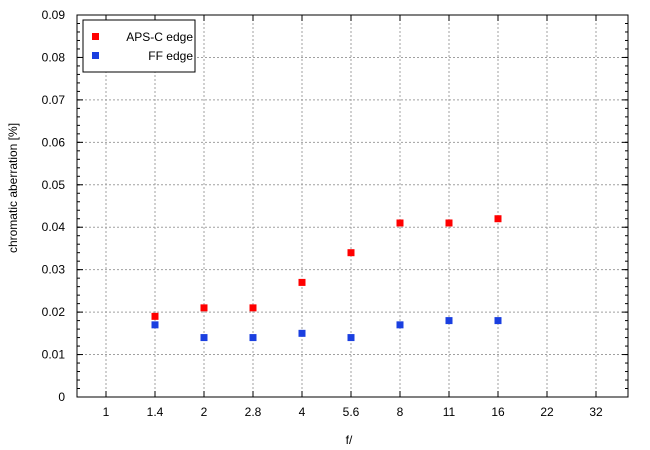  Describe the element at coordinates (498, 412) in the screenshot. I see `x-tick-label: 16` at that location.